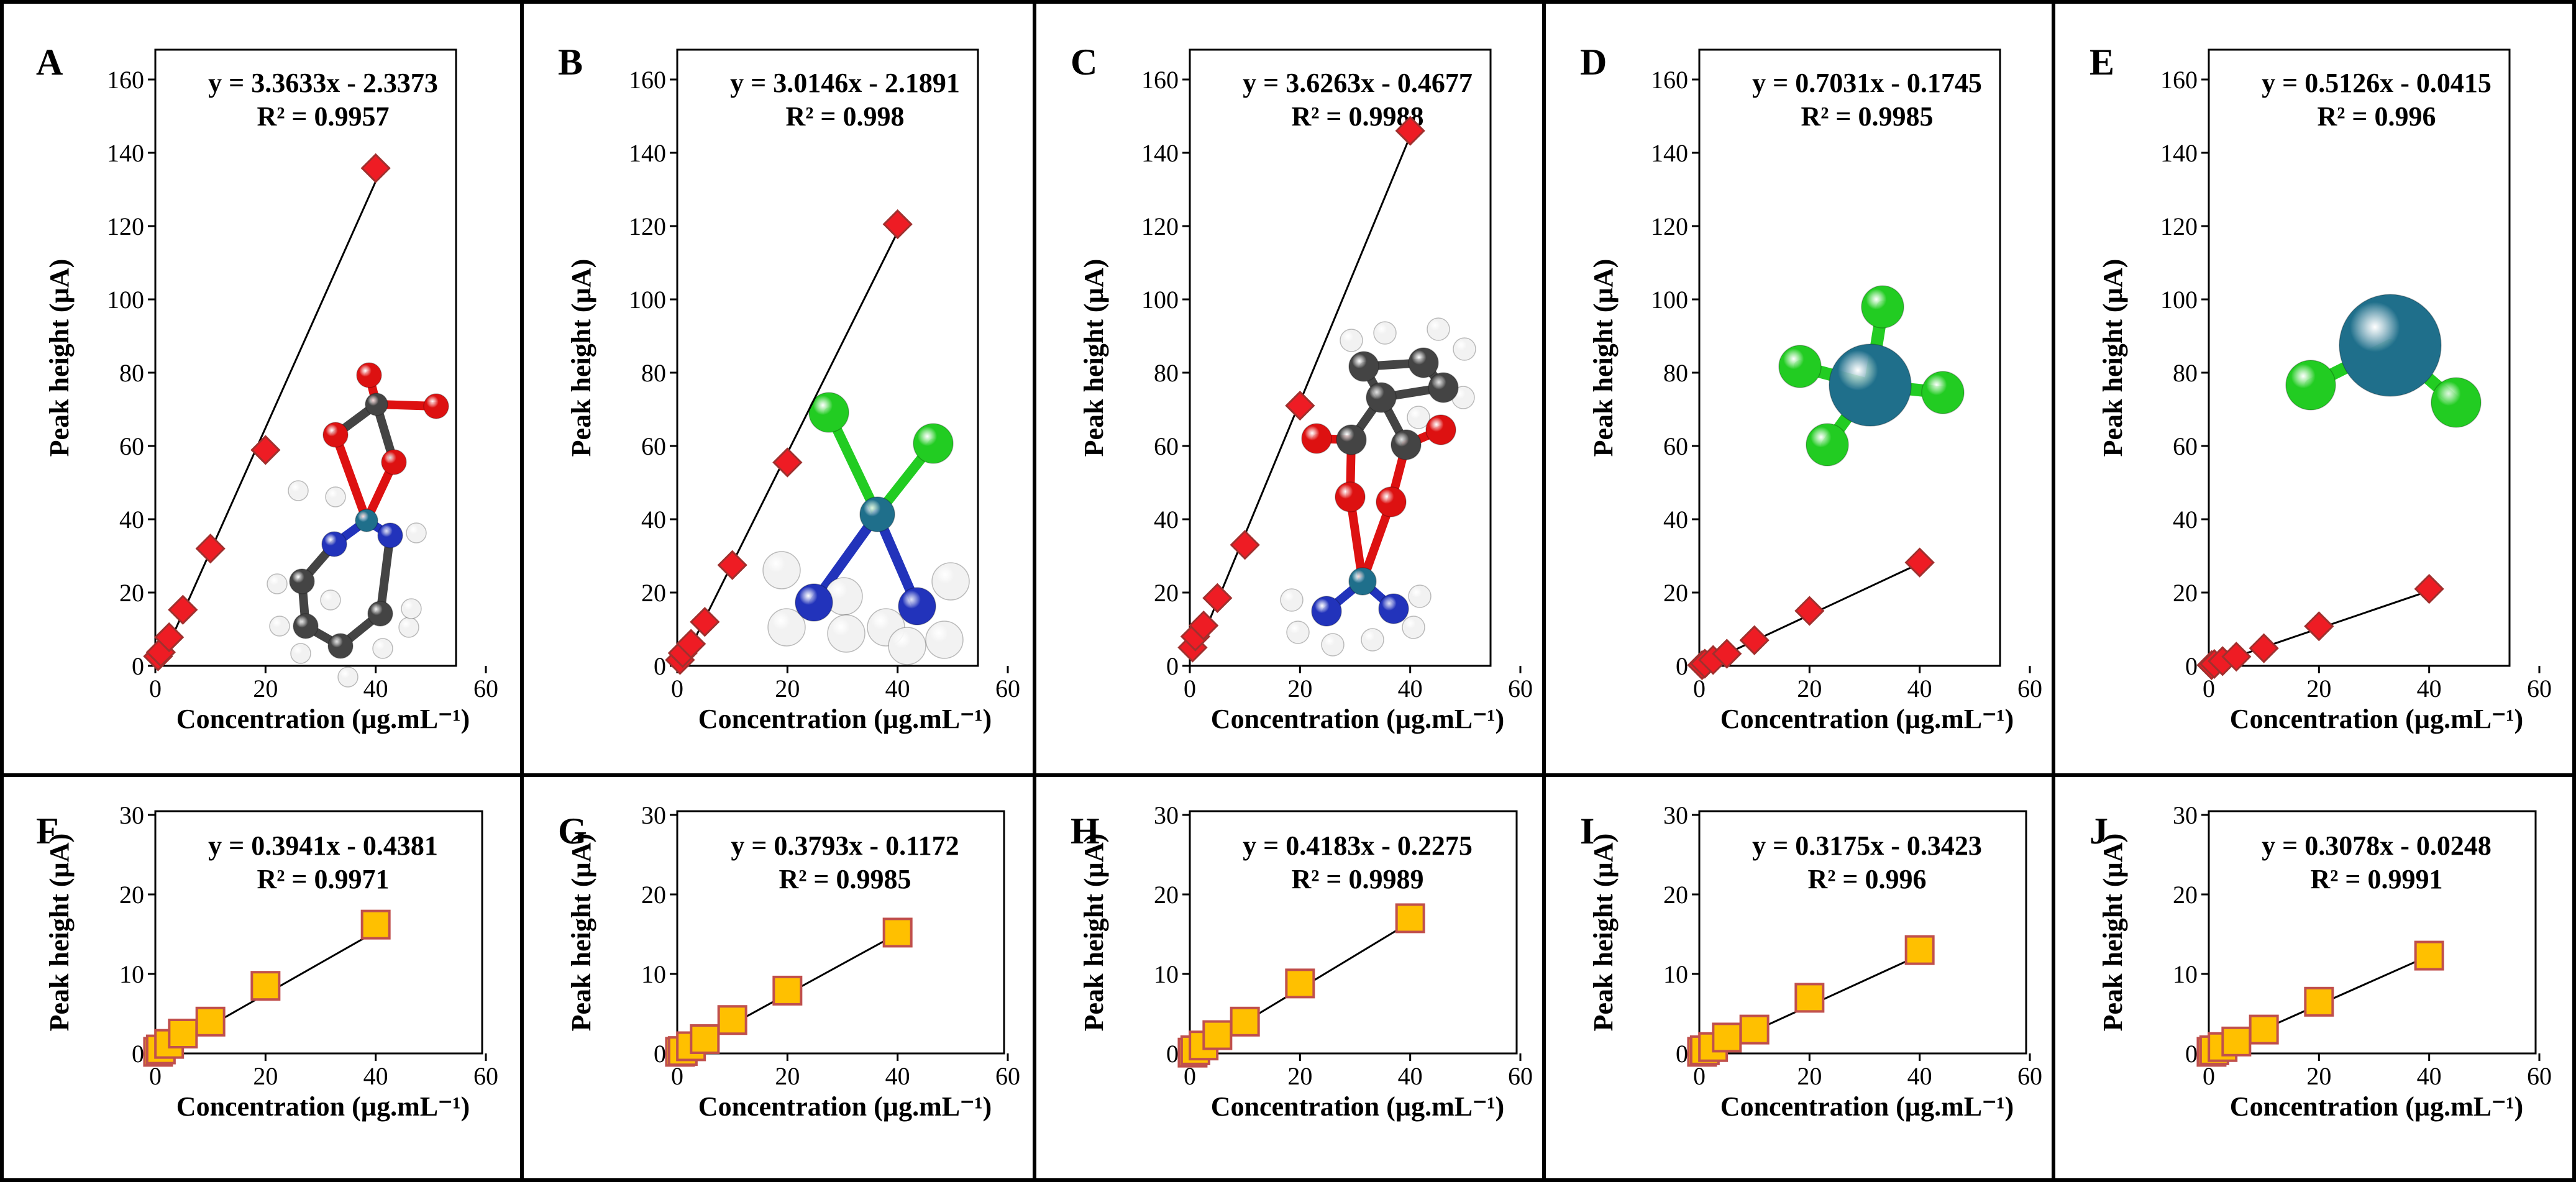 This screenshot has height=1182, width=2576. I want to click on r-squared-label: R² = 0.9957, so click(323, 116).